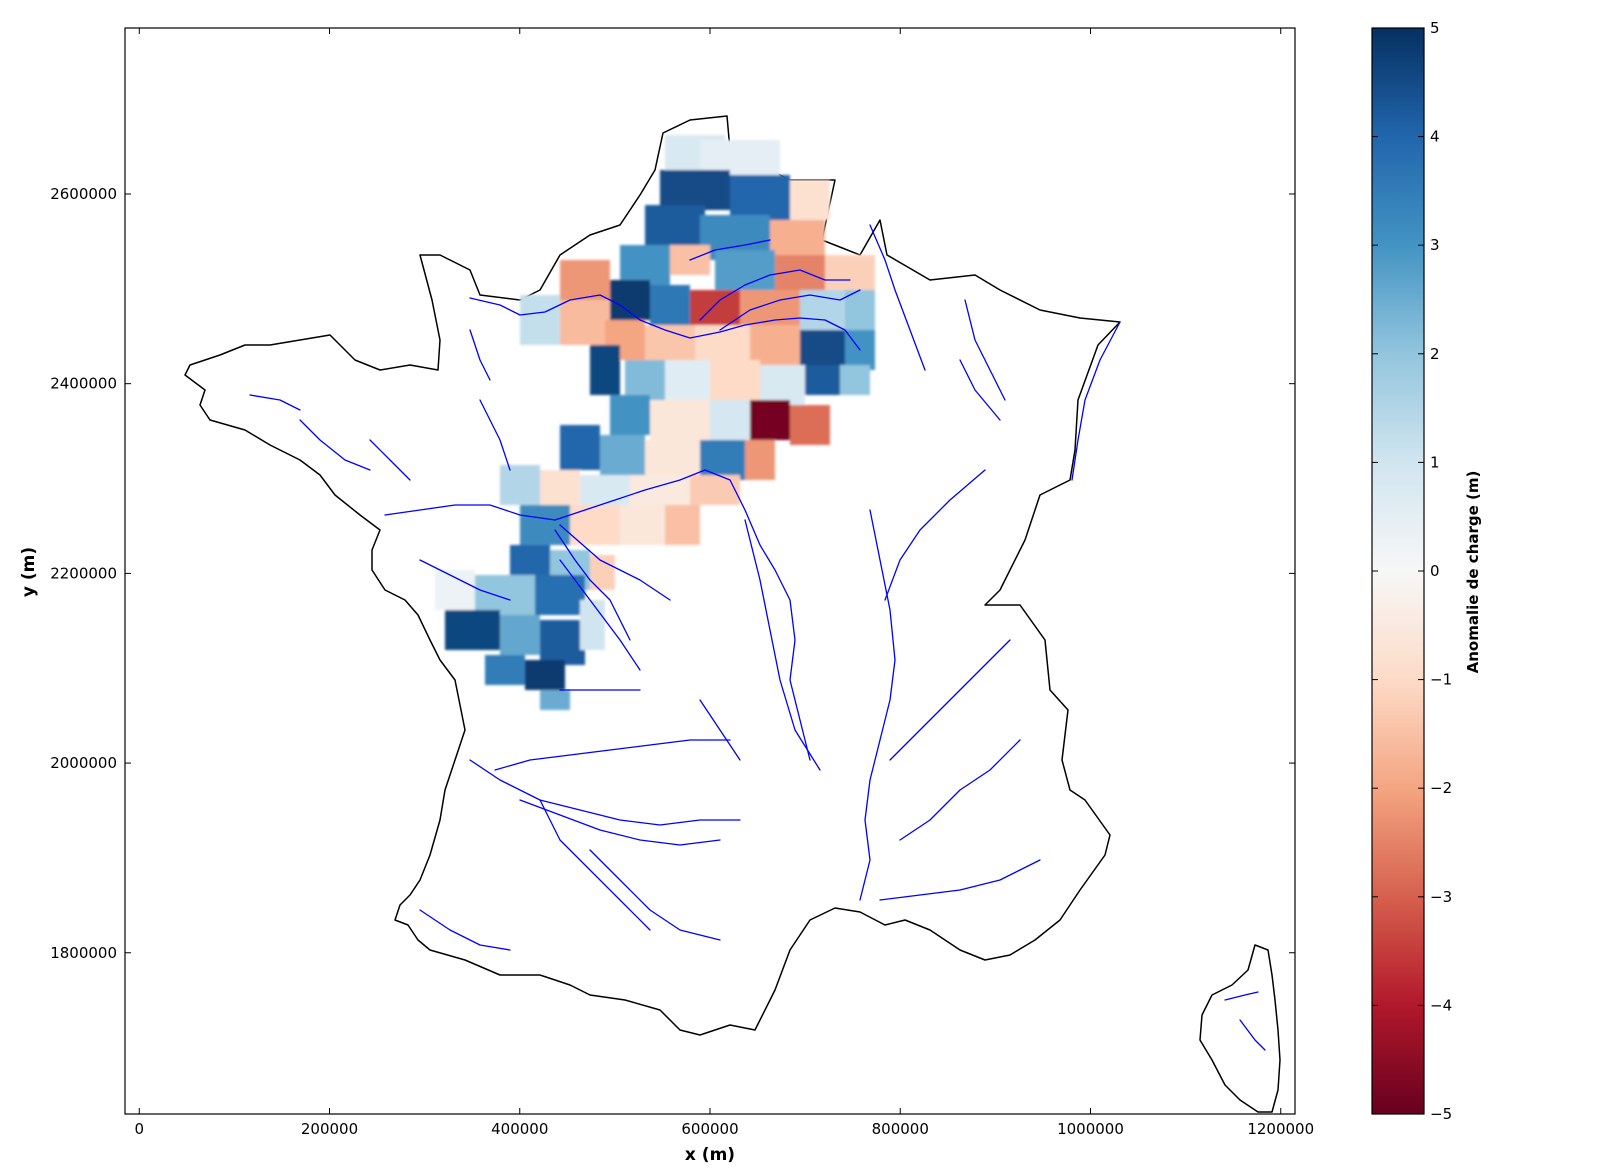 The image size is (1600, 1176). Describe the element at coordinates (1435, 245) in the screenshot. I see `colorbar-tick-label: 3` at that location.